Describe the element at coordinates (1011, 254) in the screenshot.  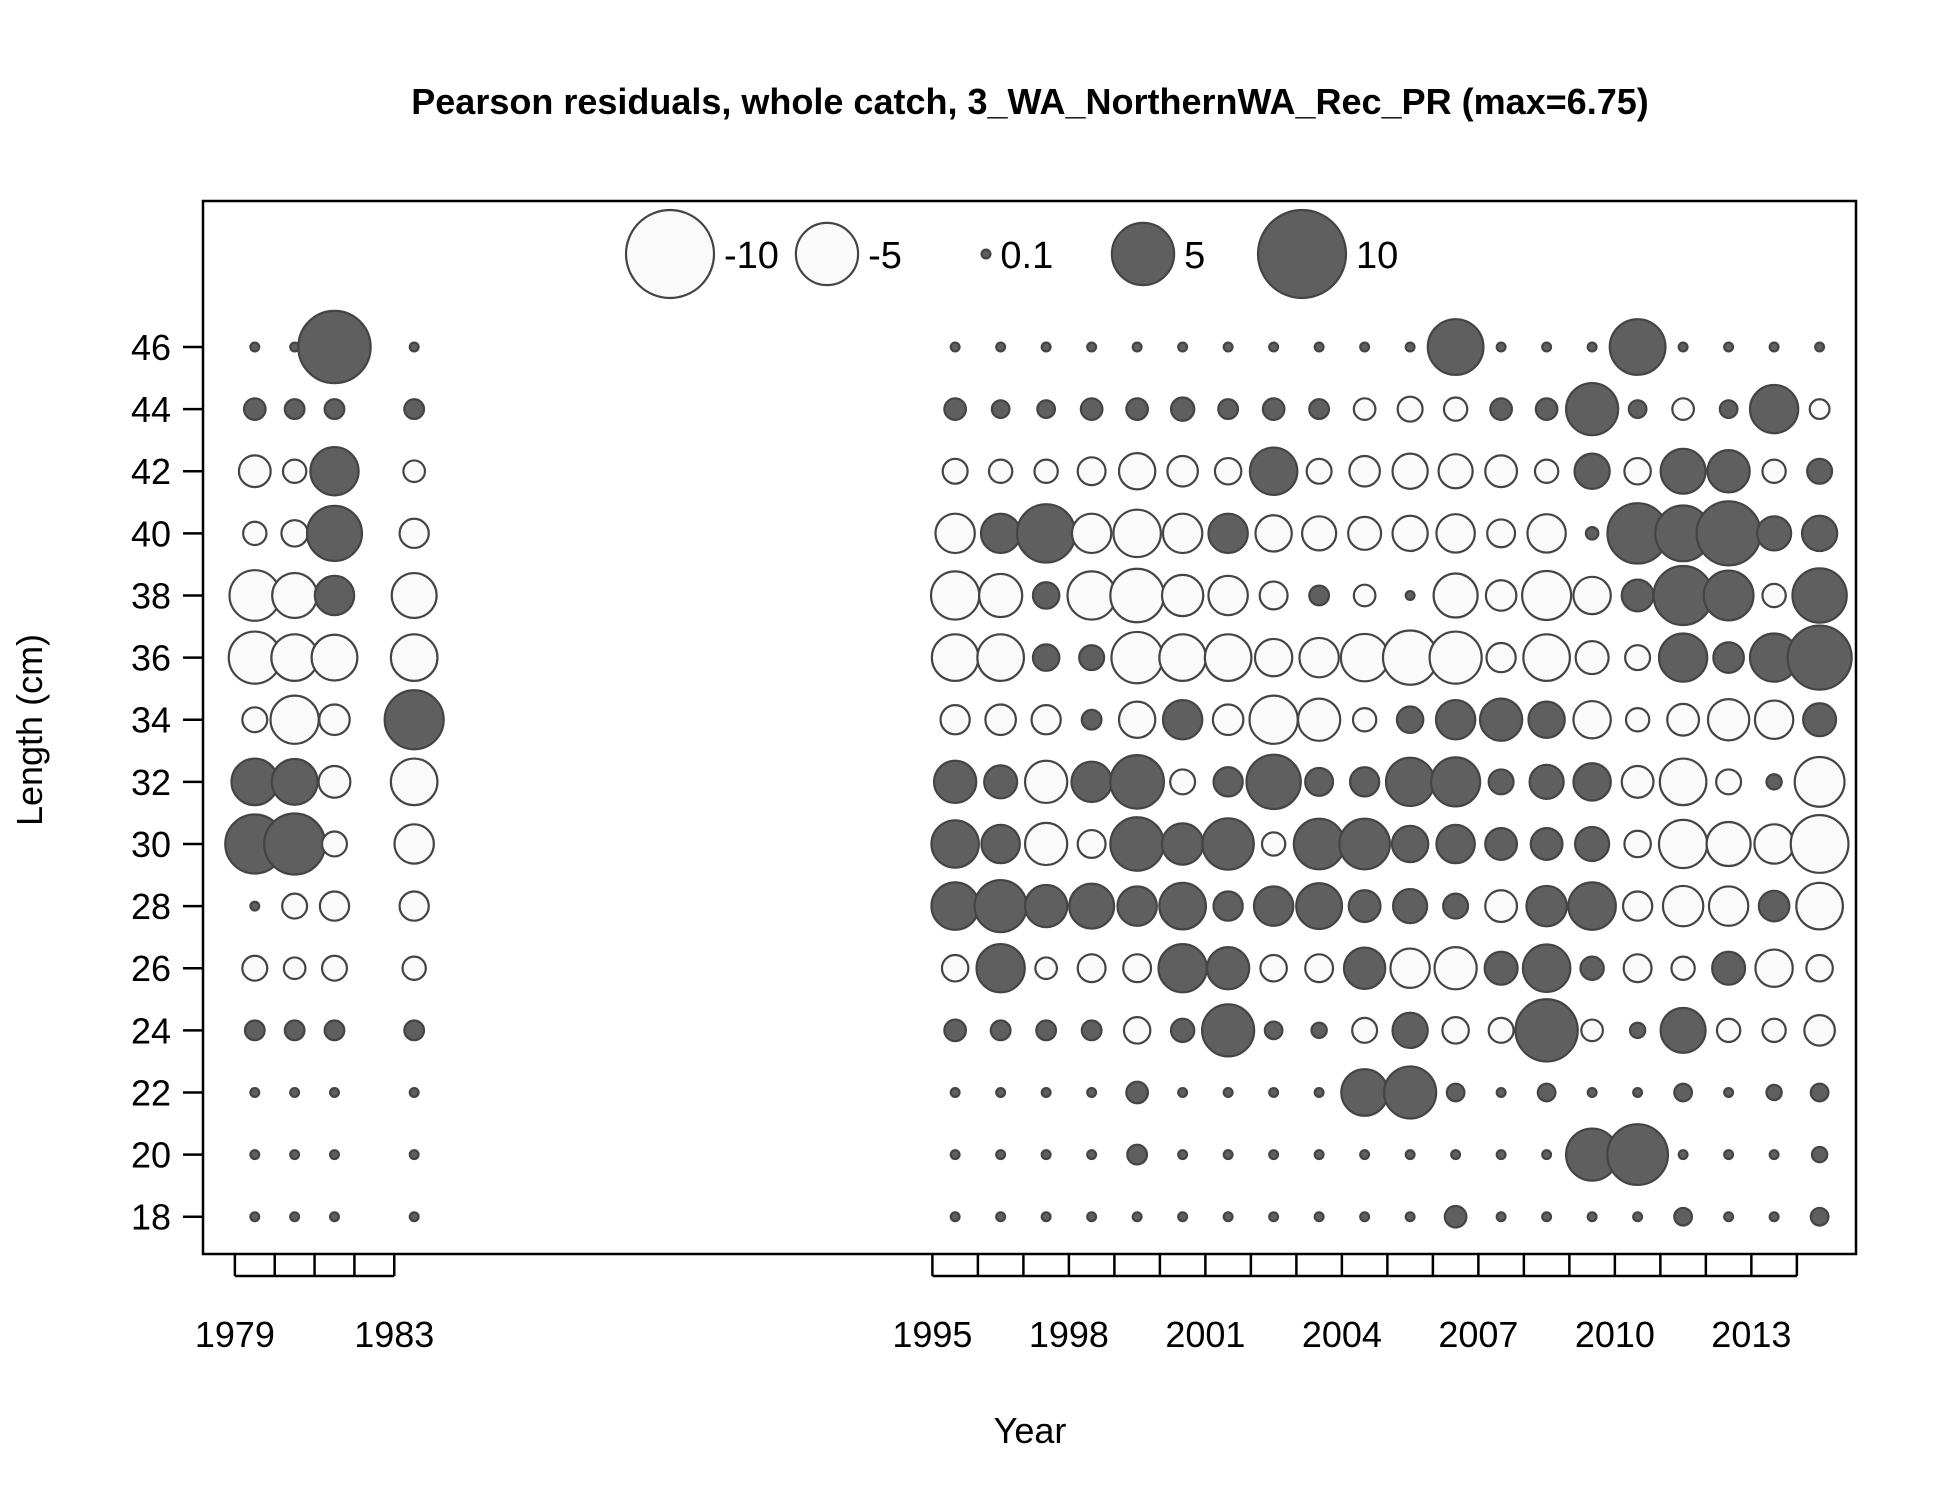
I see `legend: -10 -5 0.1 5 10` at that location.